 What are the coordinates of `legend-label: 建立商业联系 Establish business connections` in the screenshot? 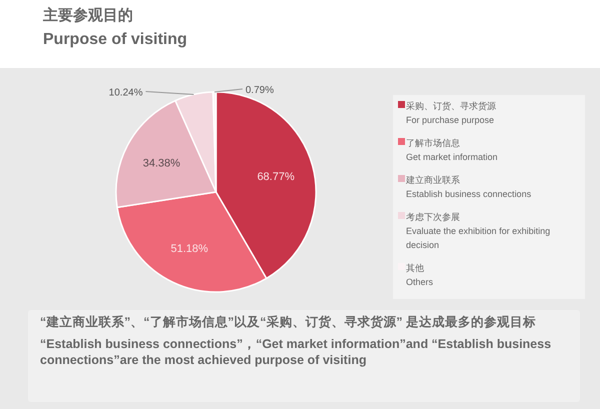 It's located at (468, 187).